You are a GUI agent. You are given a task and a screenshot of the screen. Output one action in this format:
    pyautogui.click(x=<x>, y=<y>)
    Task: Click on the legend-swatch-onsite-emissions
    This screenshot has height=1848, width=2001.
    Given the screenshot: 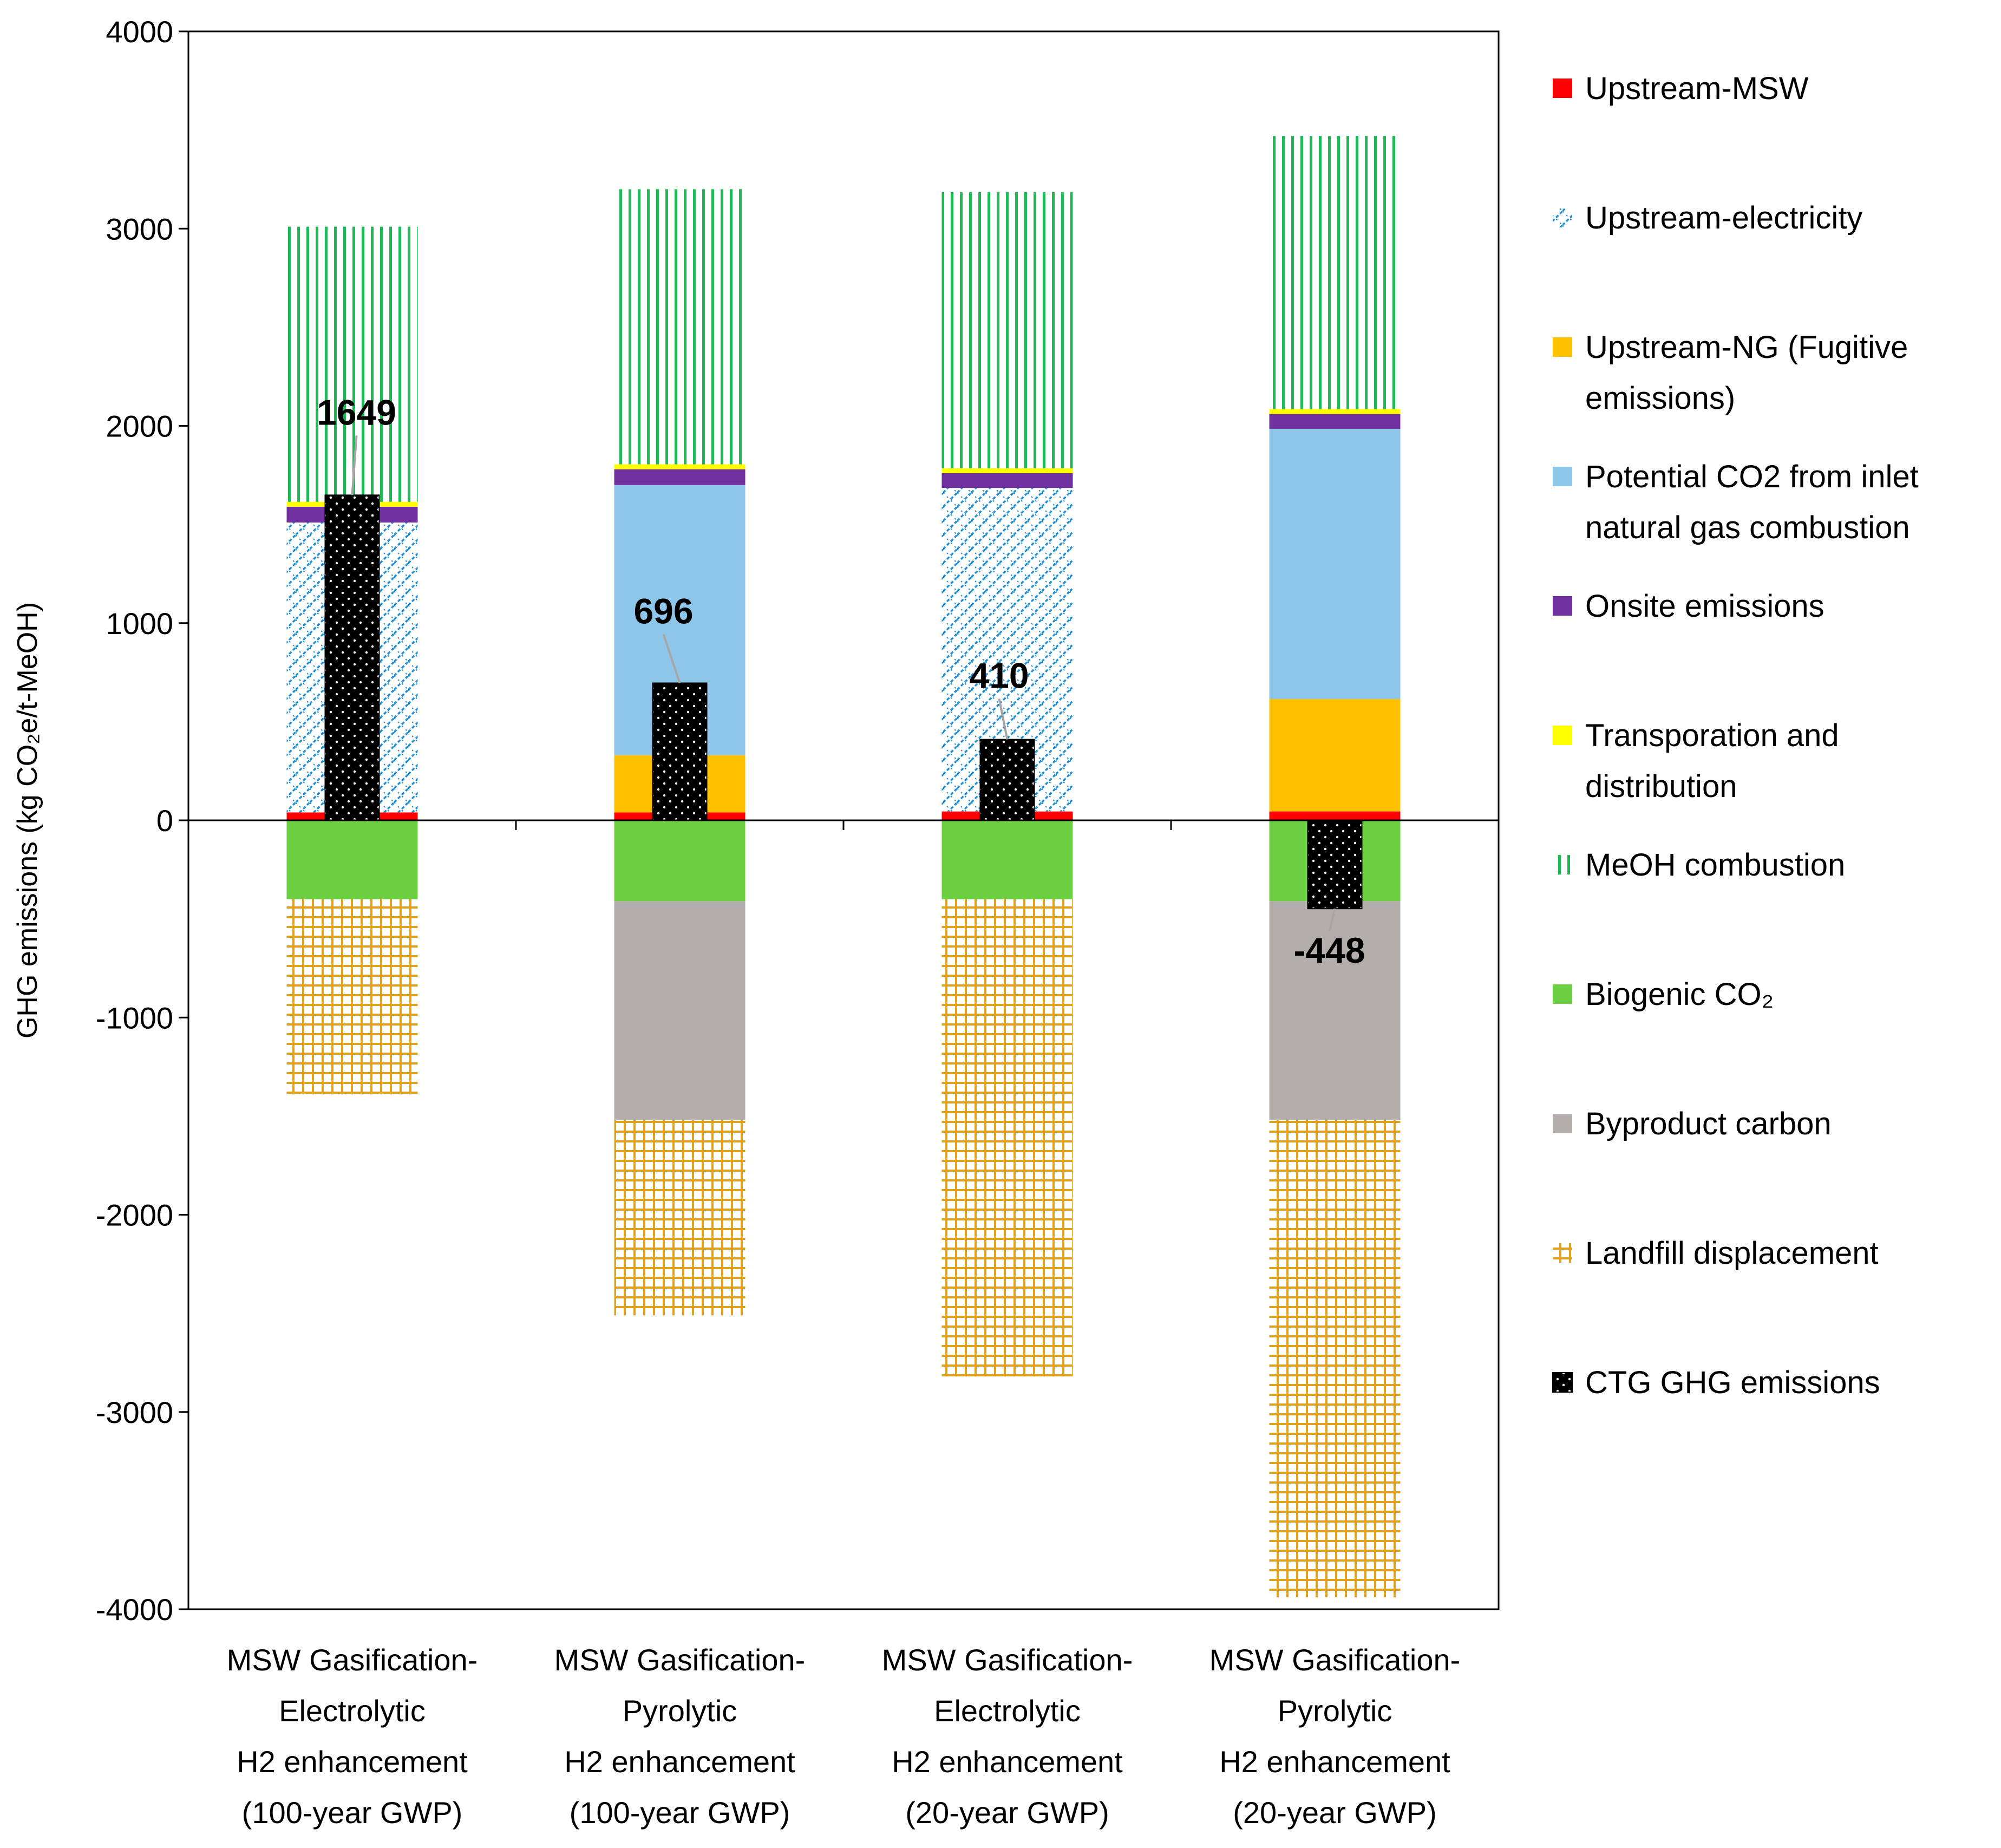 What is the action you would take?
    pyautogui.click(x=1562, y=606)
    